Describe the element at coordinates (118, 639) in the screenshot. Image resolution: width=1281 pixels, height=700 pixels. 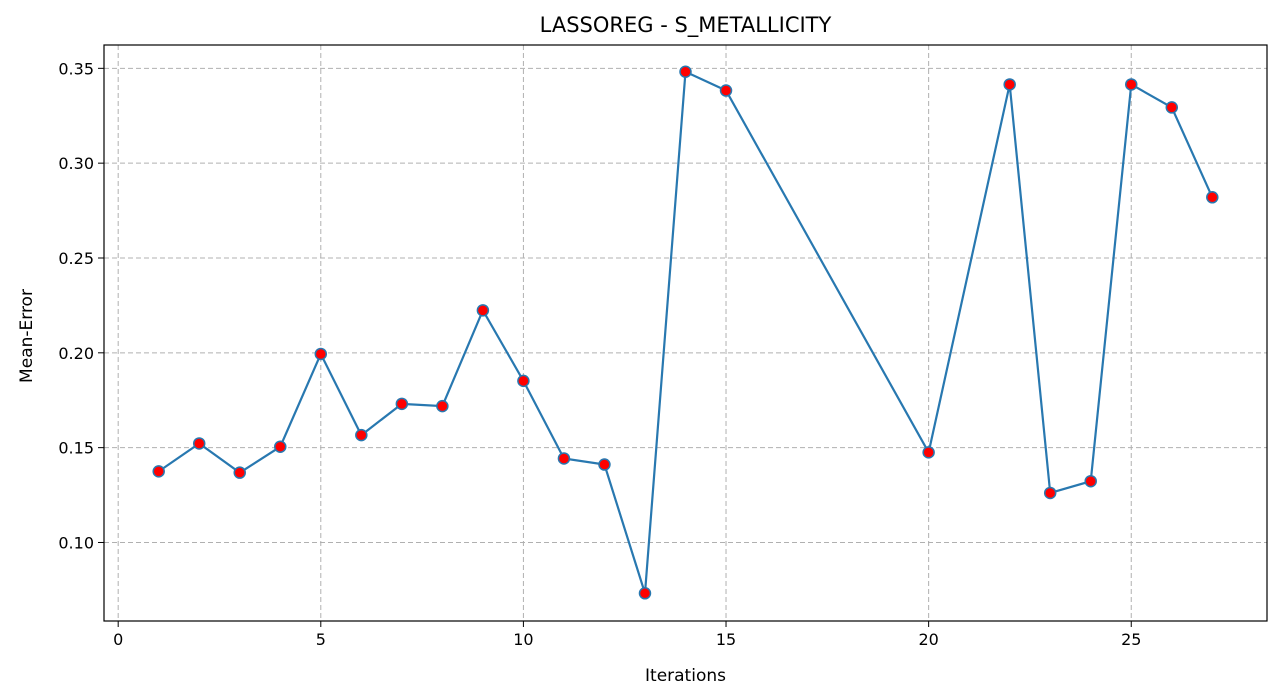
I see `x-tick-label: 0` at that location.